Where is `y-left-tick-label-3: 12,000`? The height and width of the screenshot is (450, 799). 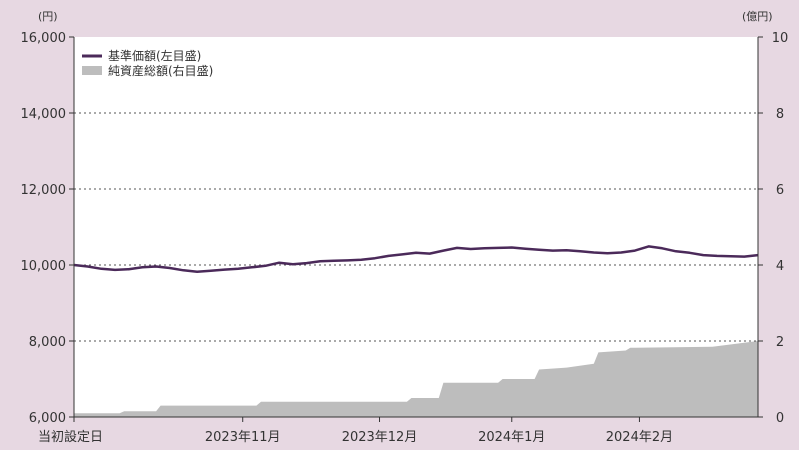
y-left-tick-label-3: 12,000 is located at coordinates (44, 190).